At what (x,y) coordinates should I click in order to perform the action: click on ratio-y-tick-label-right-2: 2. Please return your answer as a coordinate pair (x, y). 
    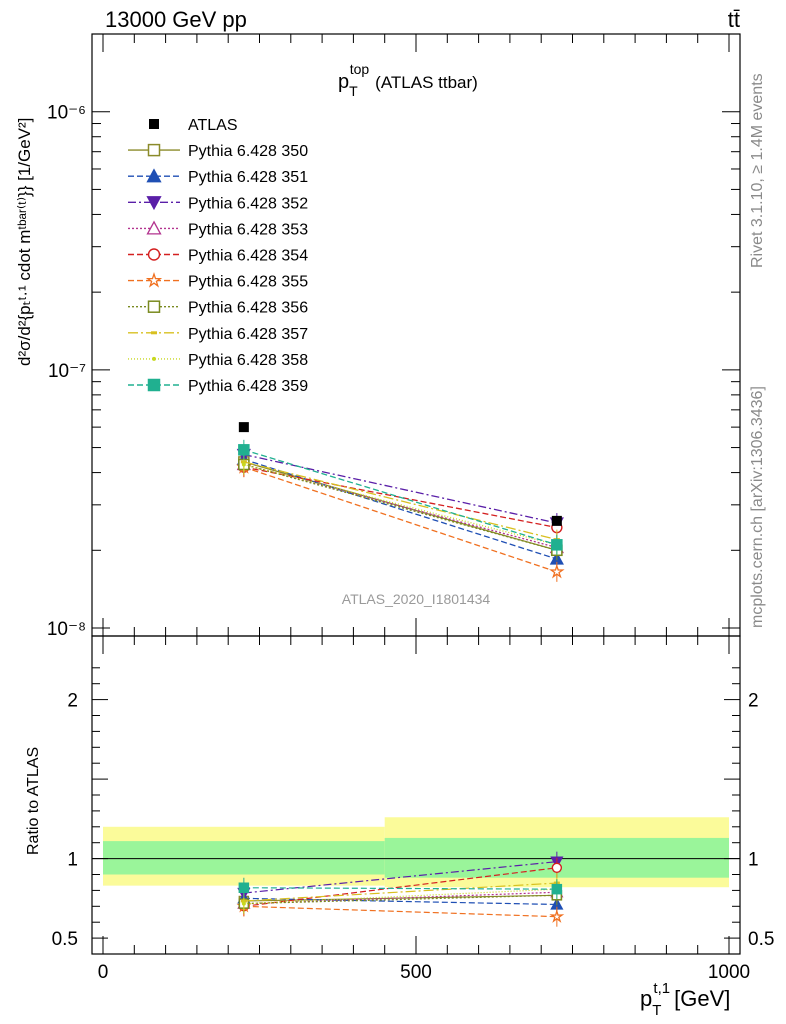
    Looking at the image, I should click on (753, 701).